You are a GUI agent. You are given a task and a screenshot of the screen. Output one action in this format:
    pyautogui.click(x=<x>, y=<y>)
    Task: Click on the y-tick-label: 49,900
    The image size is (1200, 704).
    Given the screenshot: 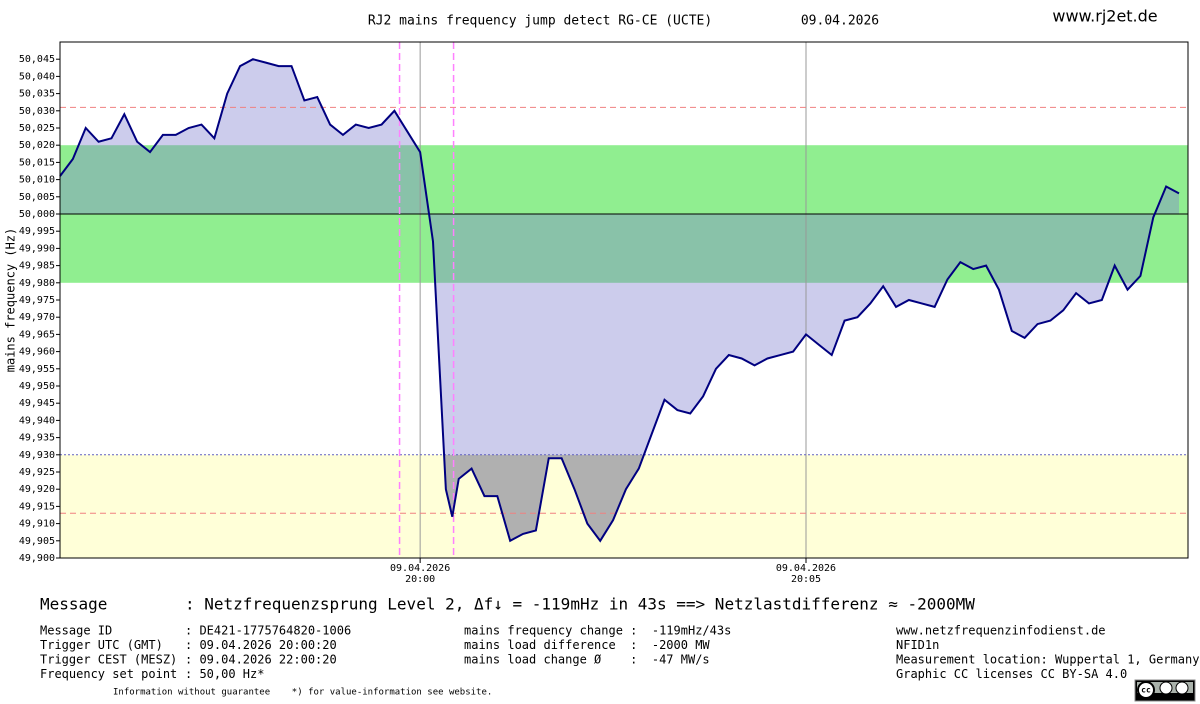 What is the action you would take?
    pyautogui.click(x=37, y=558)
    